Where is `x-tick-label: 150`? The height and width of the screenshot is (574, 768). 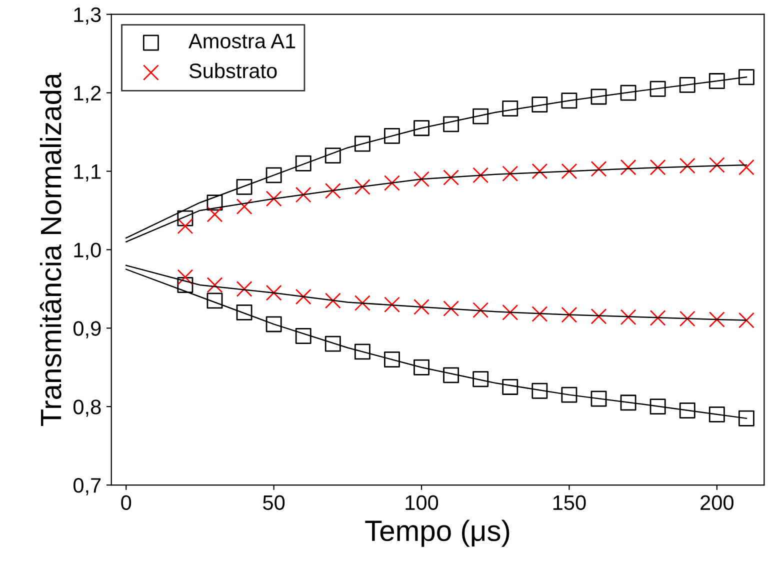
x-tick-label: 150 is located at coordinates (569, 502).